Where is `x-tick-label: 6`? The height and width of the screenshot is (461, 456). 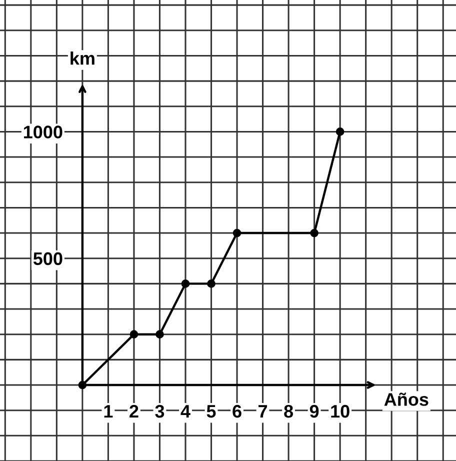 x-tick-label: 6 is located at coordinates (237, 411).